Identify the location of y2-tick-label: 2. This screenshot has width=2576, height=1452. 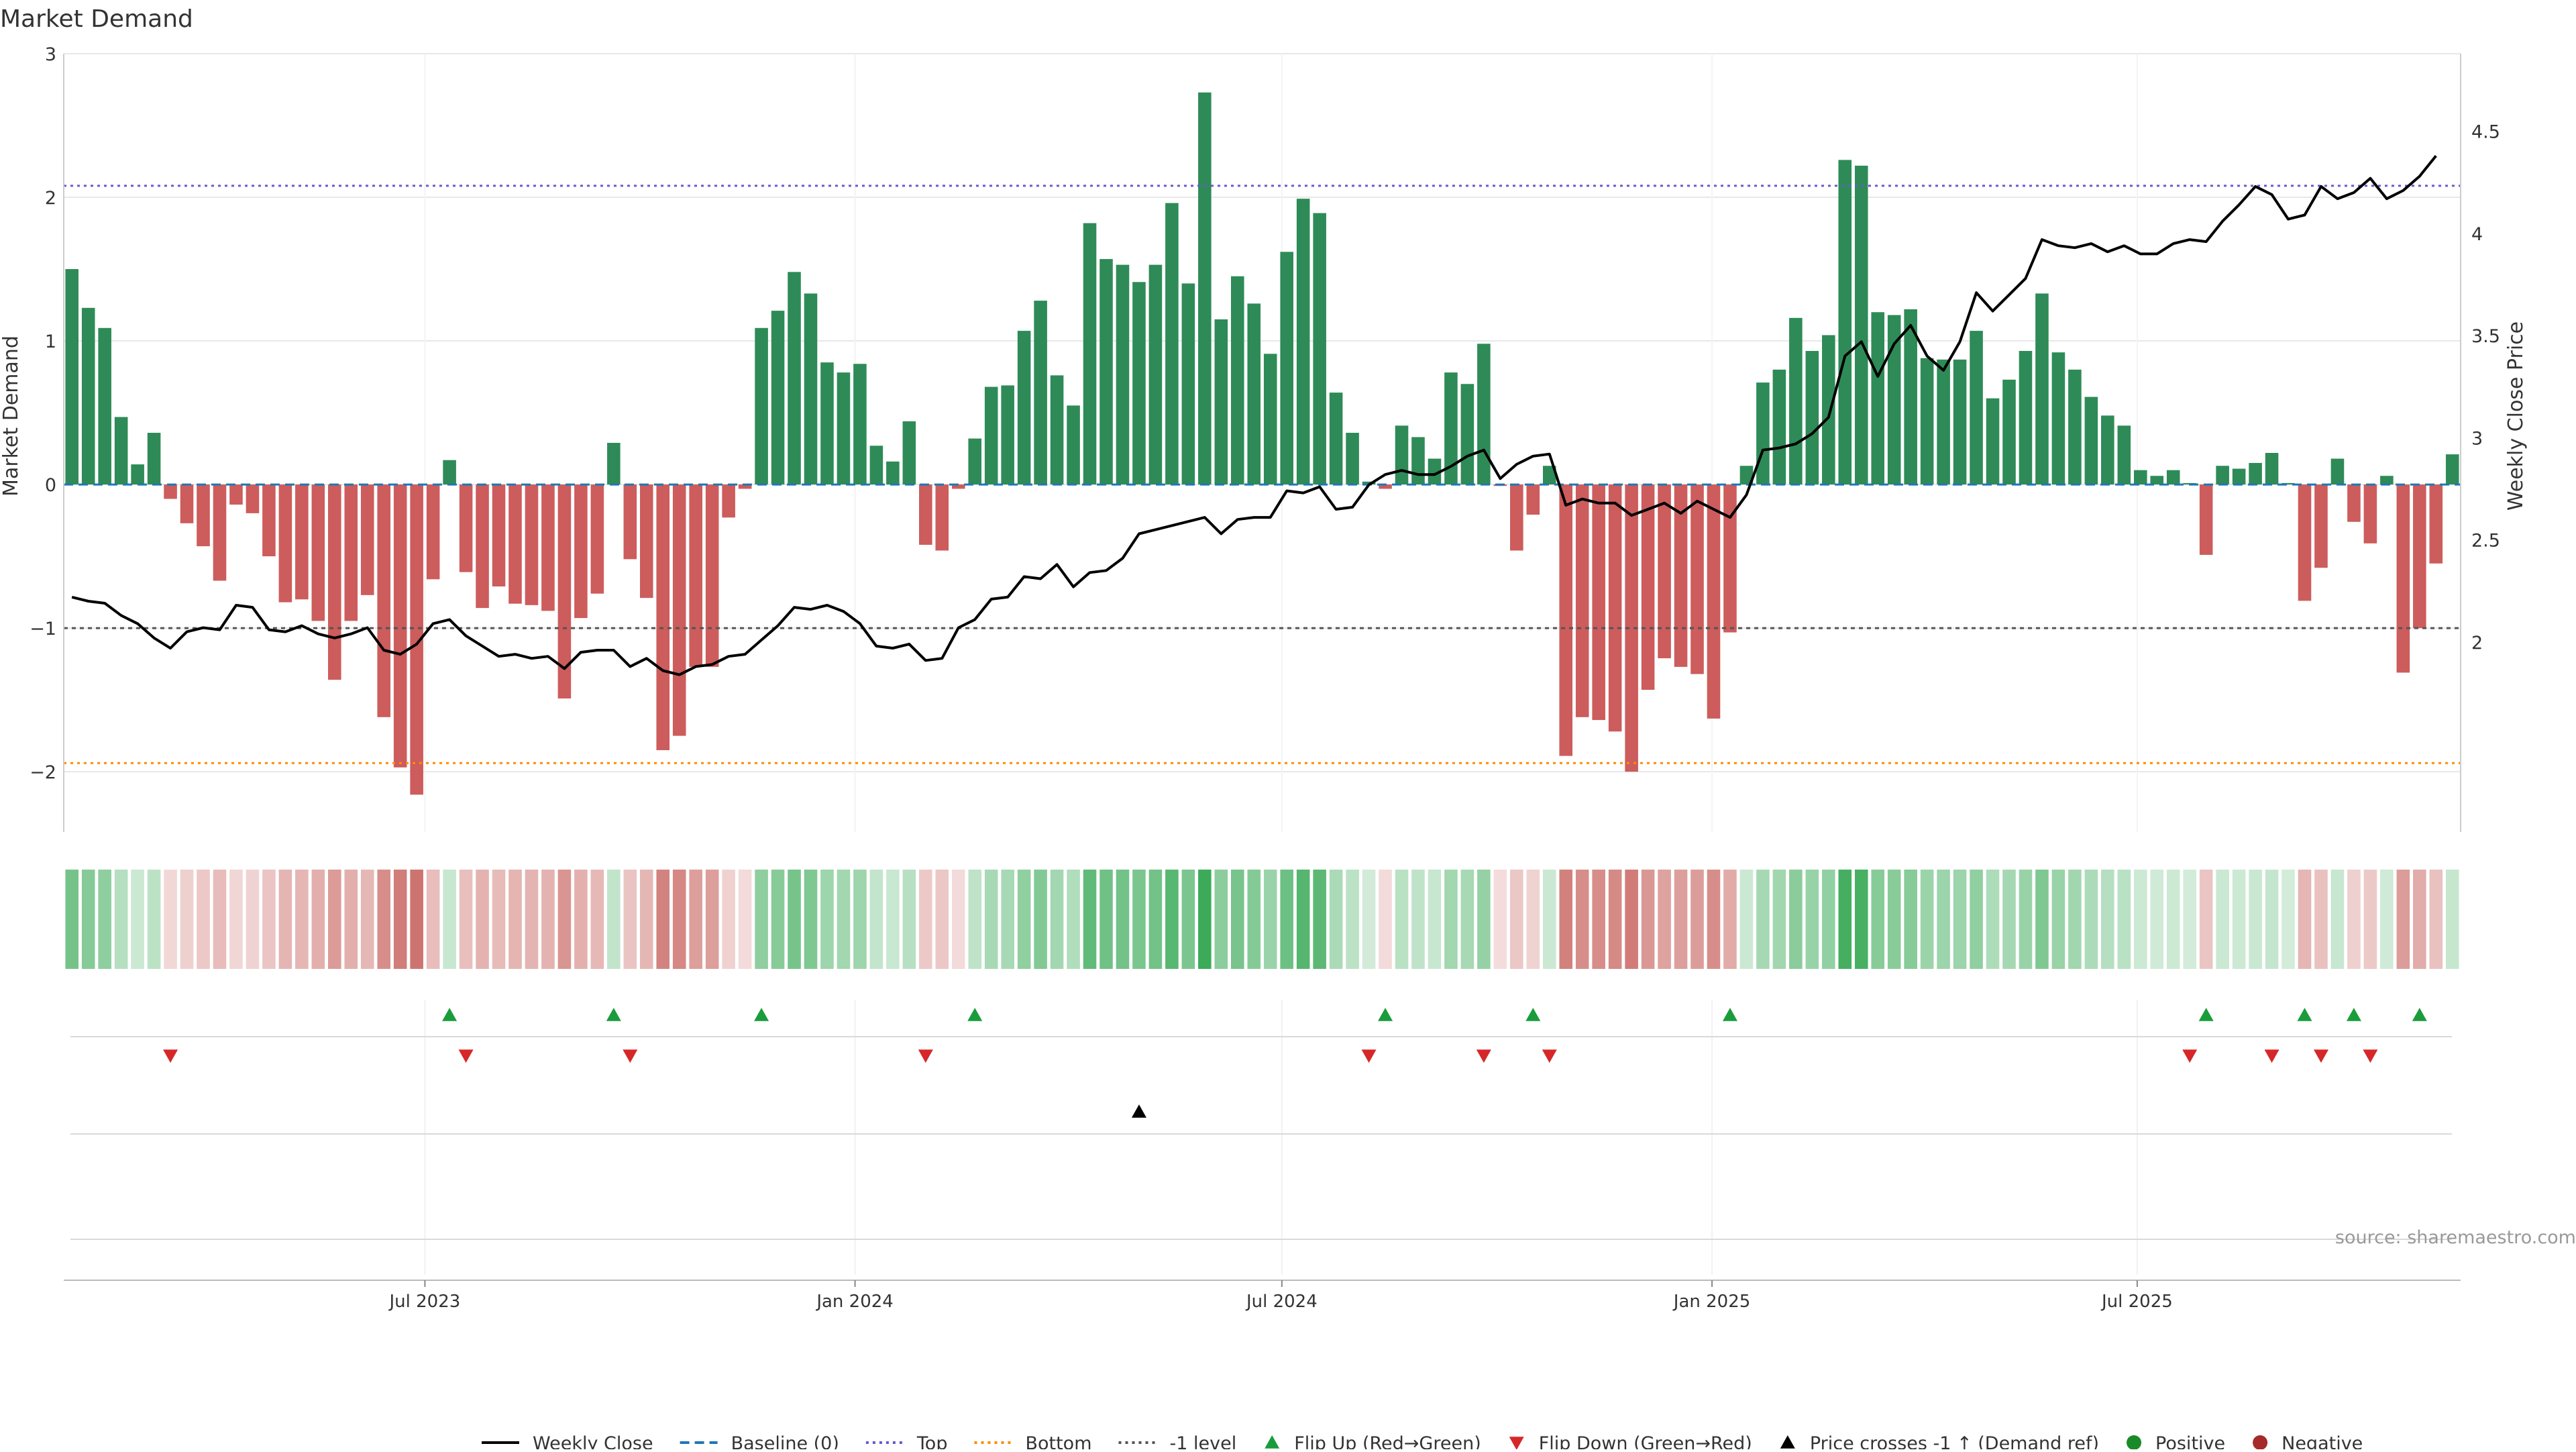
(2477, 644).